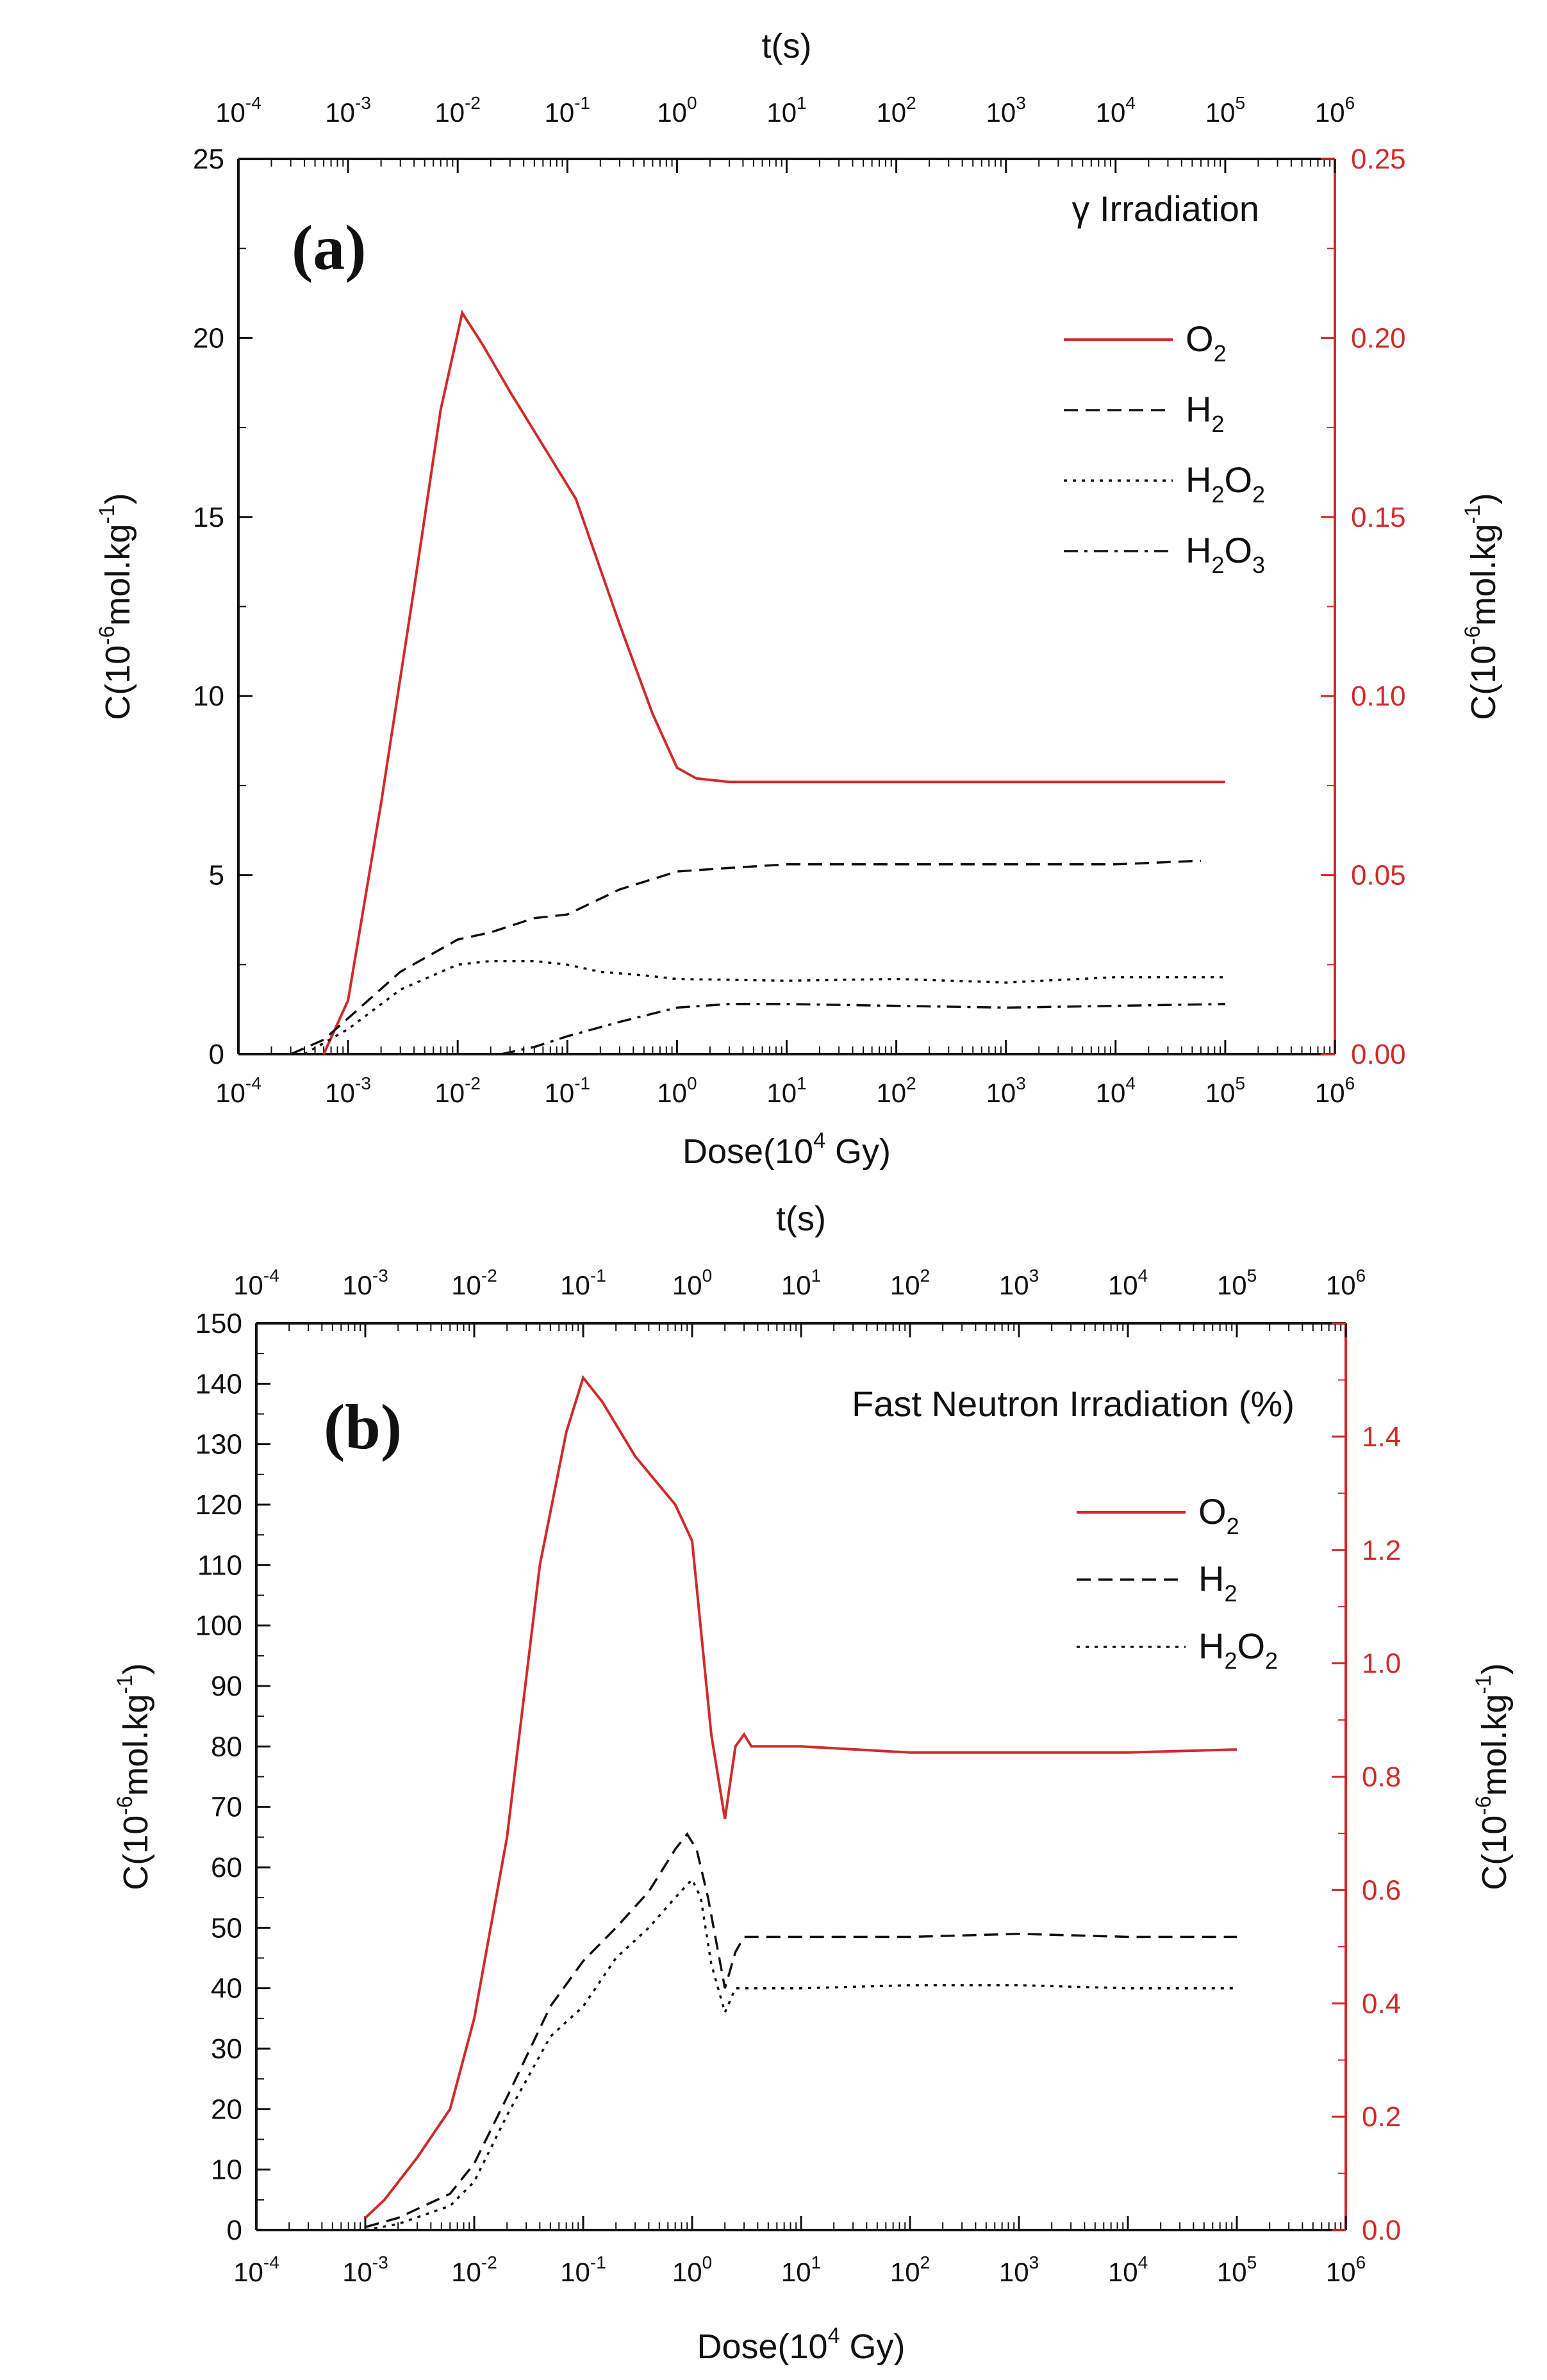 The width and height of the screenshot is (1547, 2380). Describe the element at coordinates (1381, 2117) in the screenshot. I see `y2-tick-label: 0.2` at that location.